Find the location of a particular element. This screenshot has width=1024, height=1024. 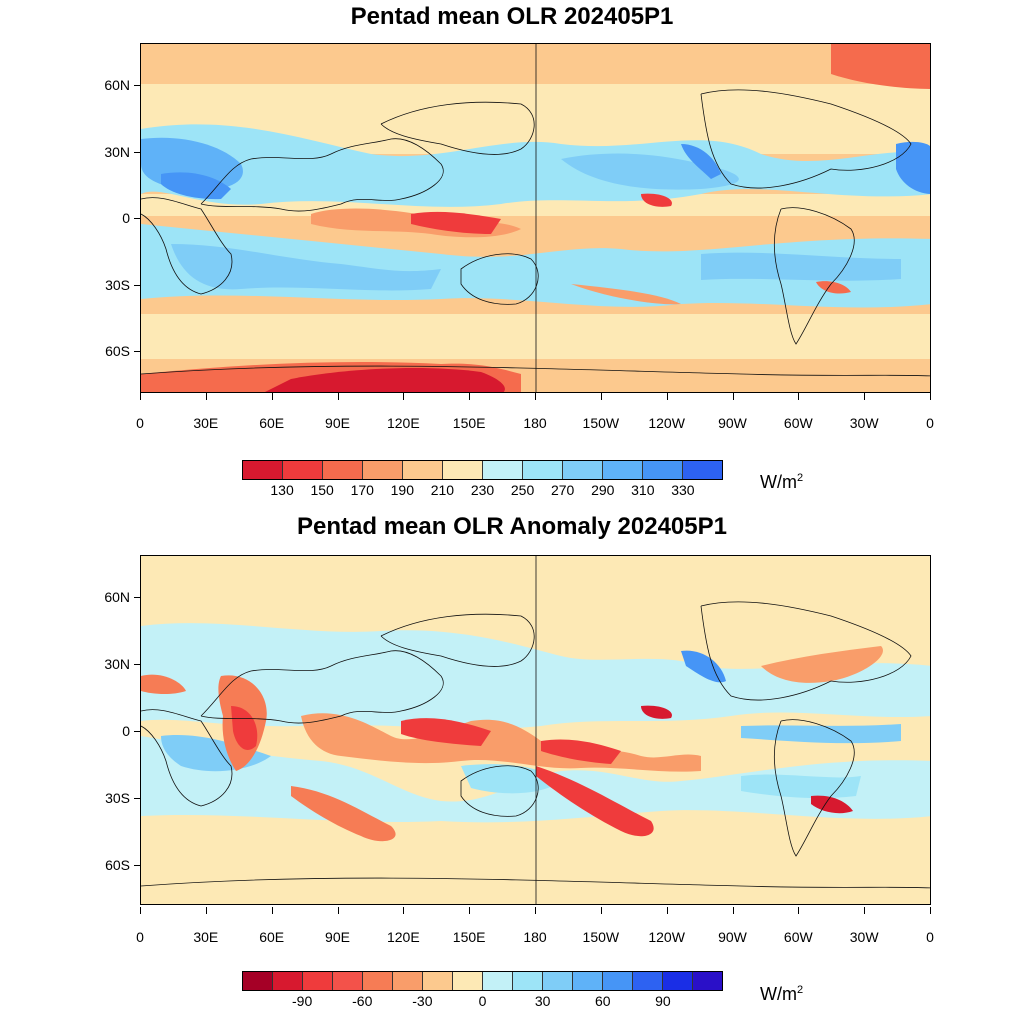

lon-tick-label: 180 is located at coordinates (535, 423).